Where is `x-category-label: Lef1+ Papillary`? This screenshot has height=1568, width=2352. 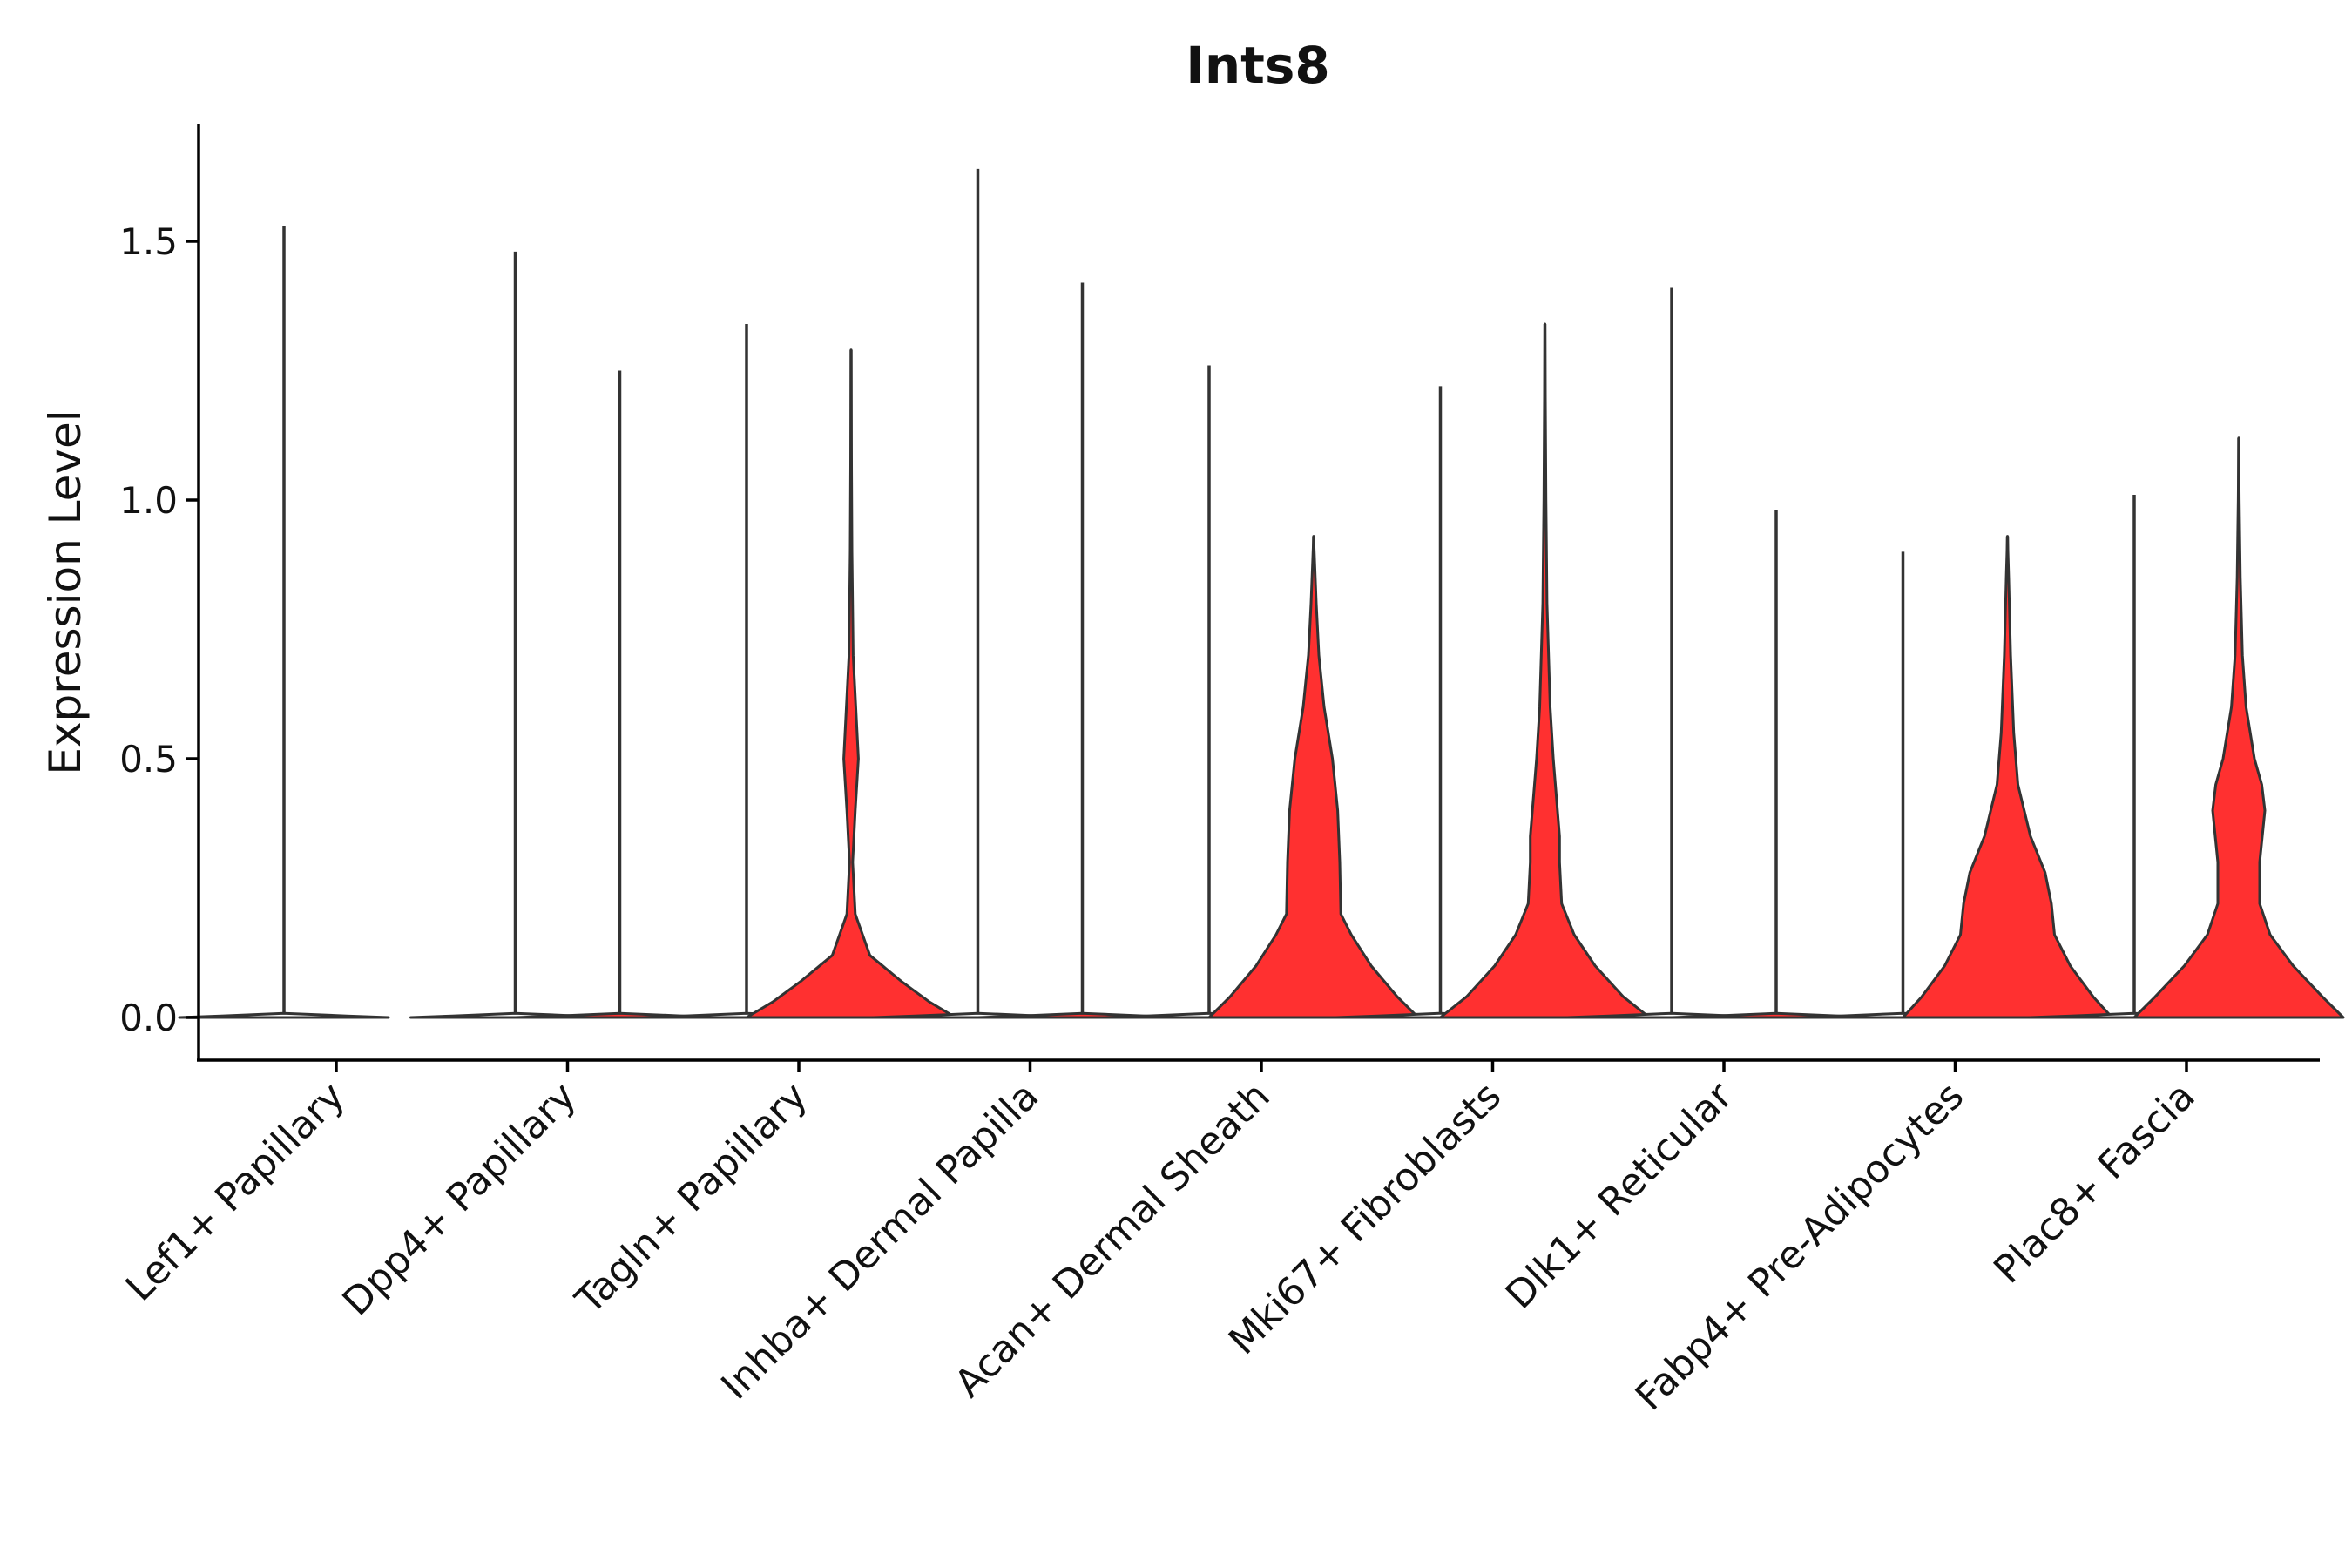
x-category-label: Lef1+ Papillary is located at coordinates (236, 1192).